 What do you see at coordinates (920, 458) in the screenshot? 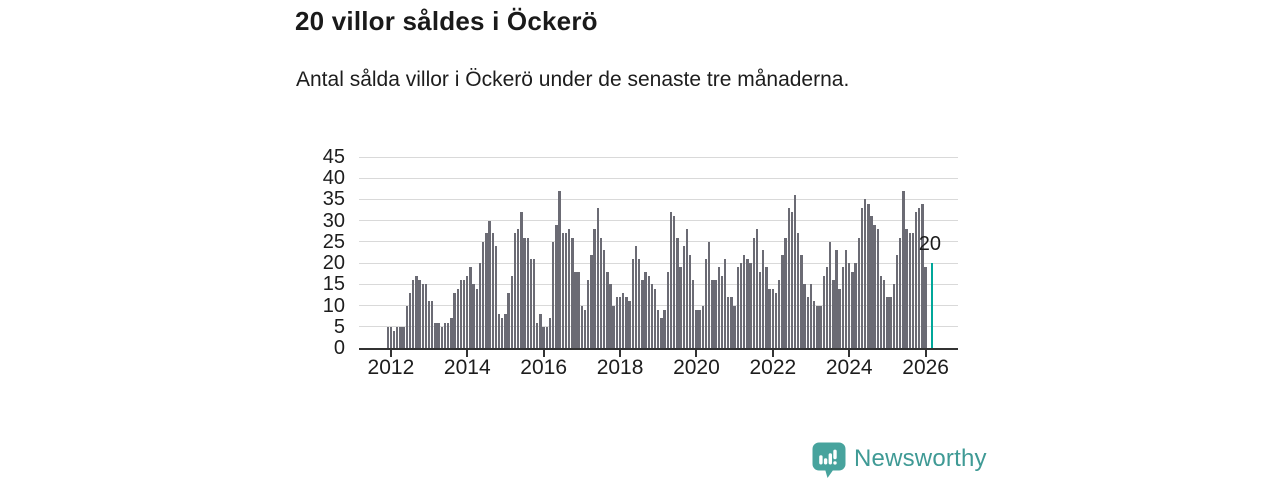
I see `newsworthy-logo-text: Newsworthy` at bounding box center [920, 458].